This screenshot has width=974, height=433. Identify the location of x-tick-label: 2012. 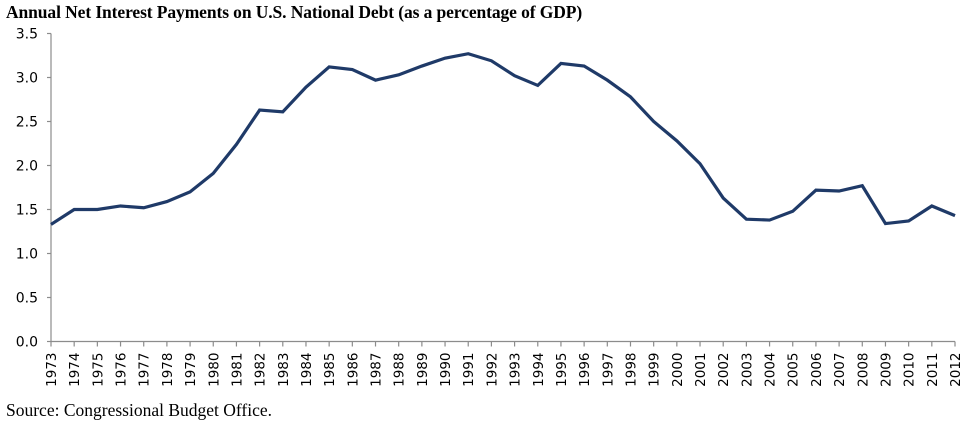
(956, 370).